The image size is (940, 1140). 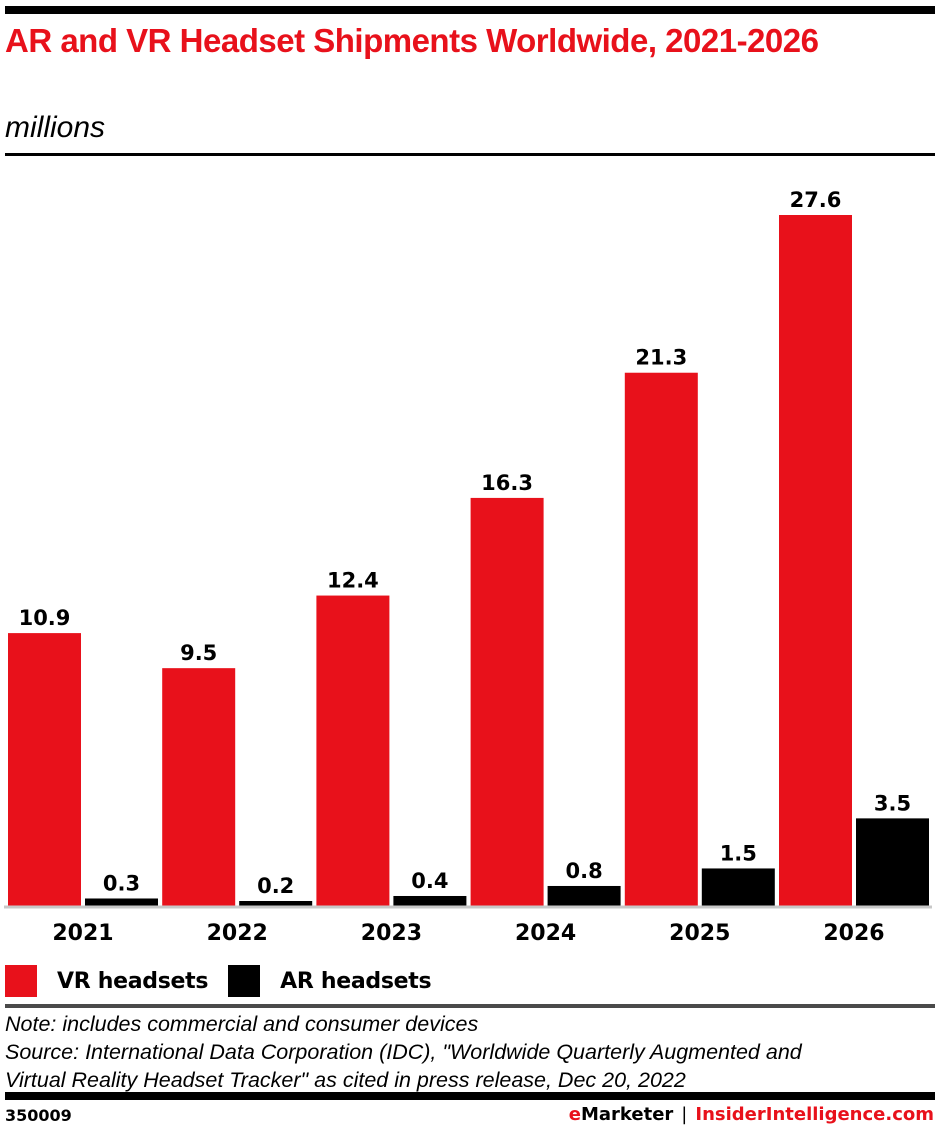 What do you see at coordinates (574, 1114) in the screenshot?
I see `brand-e: e` at bounding box center [574, 1114].